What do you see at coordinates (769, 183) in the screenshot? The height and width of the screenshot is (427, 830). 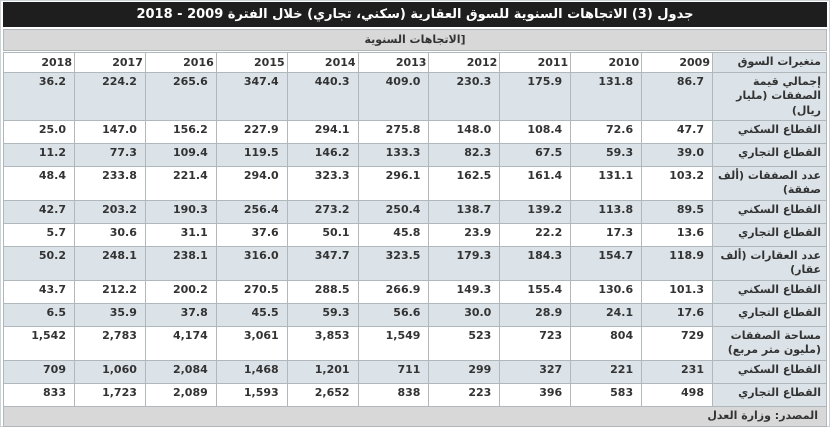 I see `row-label-cell: عدد الصفقات (ألف صفقة)` at bounding box center [769, 183].